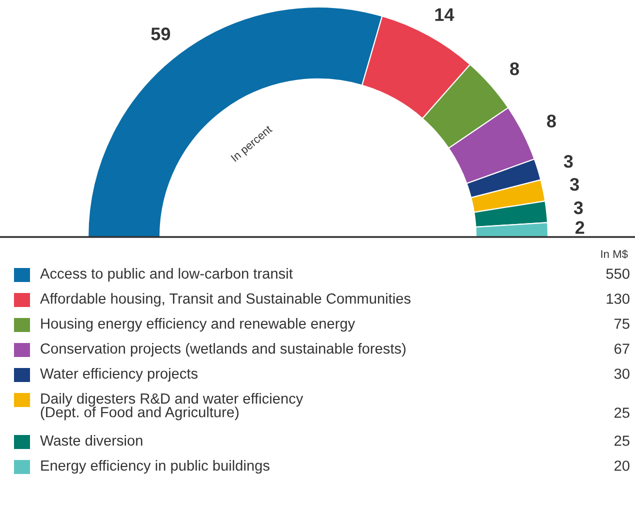 This screenshot has height=512, width=635. What do you see at coordinates (155, 467) in the screenshot?
I see `legend-label: Energy efficiency in public buildings` at bounding box center [155, 467].